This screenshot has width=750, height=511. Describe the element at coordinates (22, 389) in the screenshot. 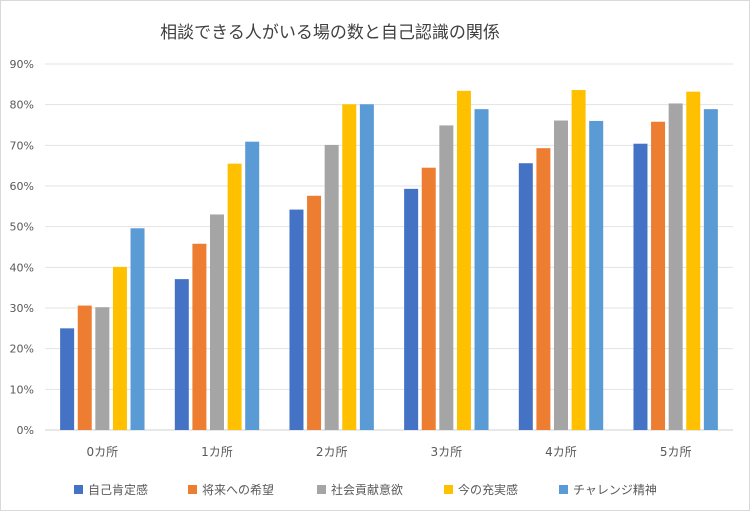

I see `y-tick-label: 10%` at that location.